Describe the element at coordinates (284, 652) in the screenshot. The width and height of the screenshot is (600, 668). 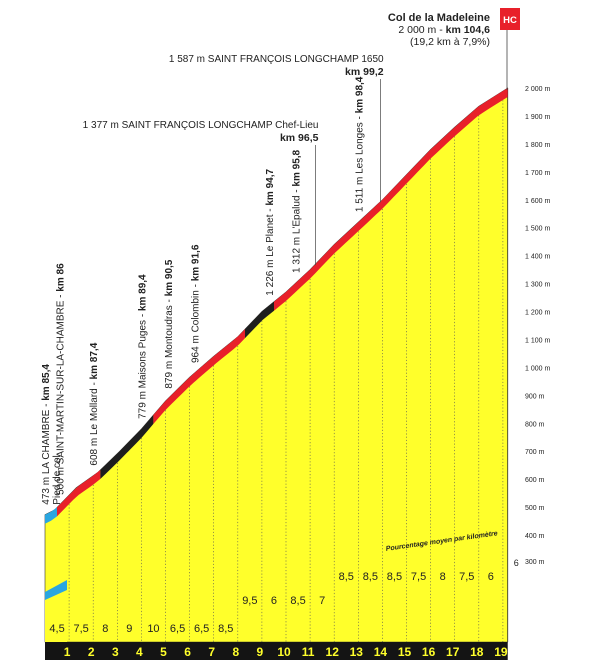
I see `x-tick-label: 10` at that location.